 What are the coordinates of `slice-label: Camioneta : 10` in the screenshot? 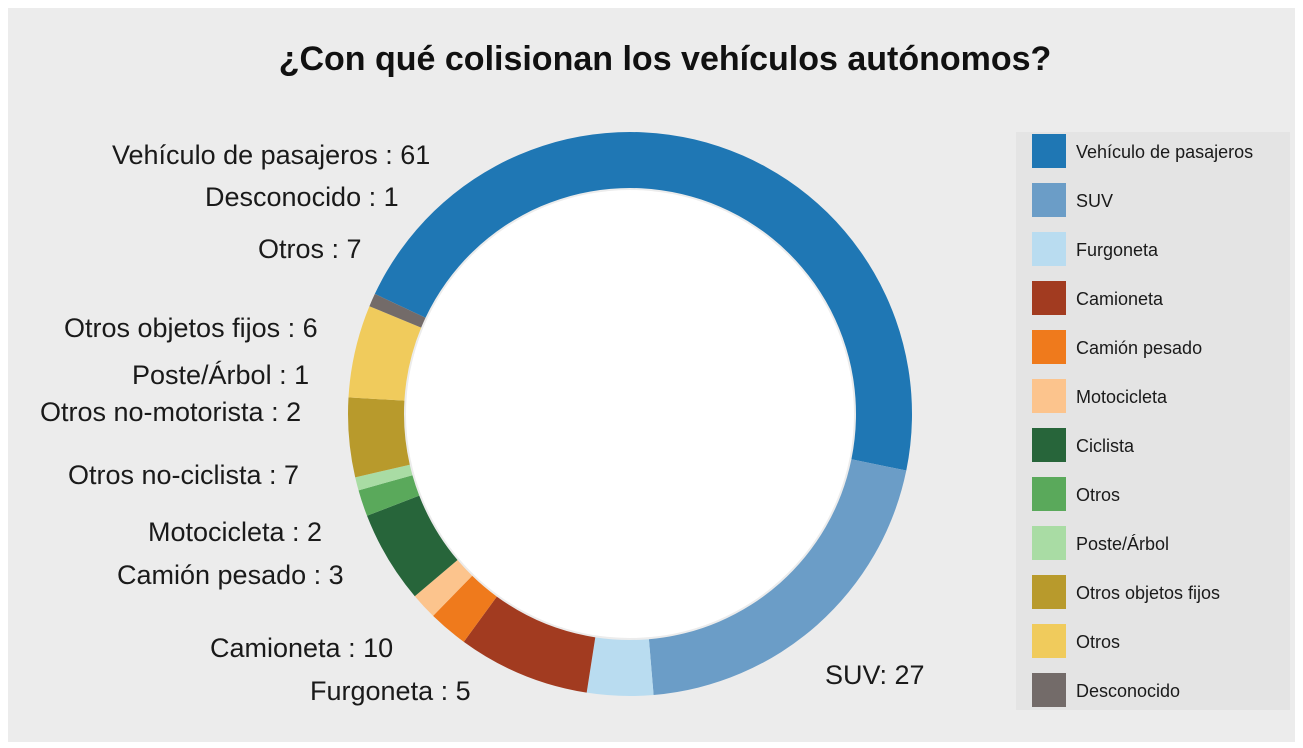 It's located at (302, 648).